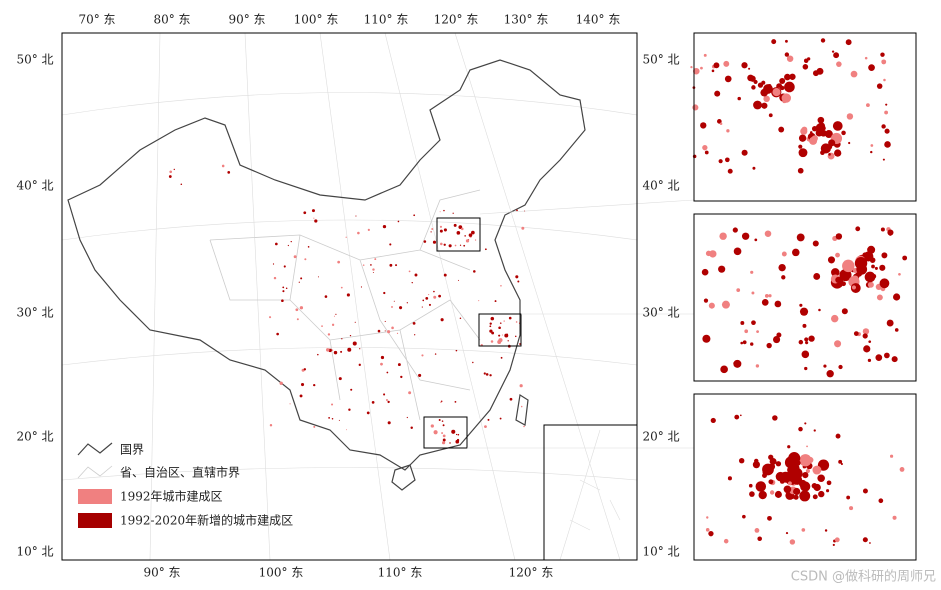  What do you see at coordinates (587, 207) in the screenshot?
I see `leader-line` at bounding box center [587, 207].